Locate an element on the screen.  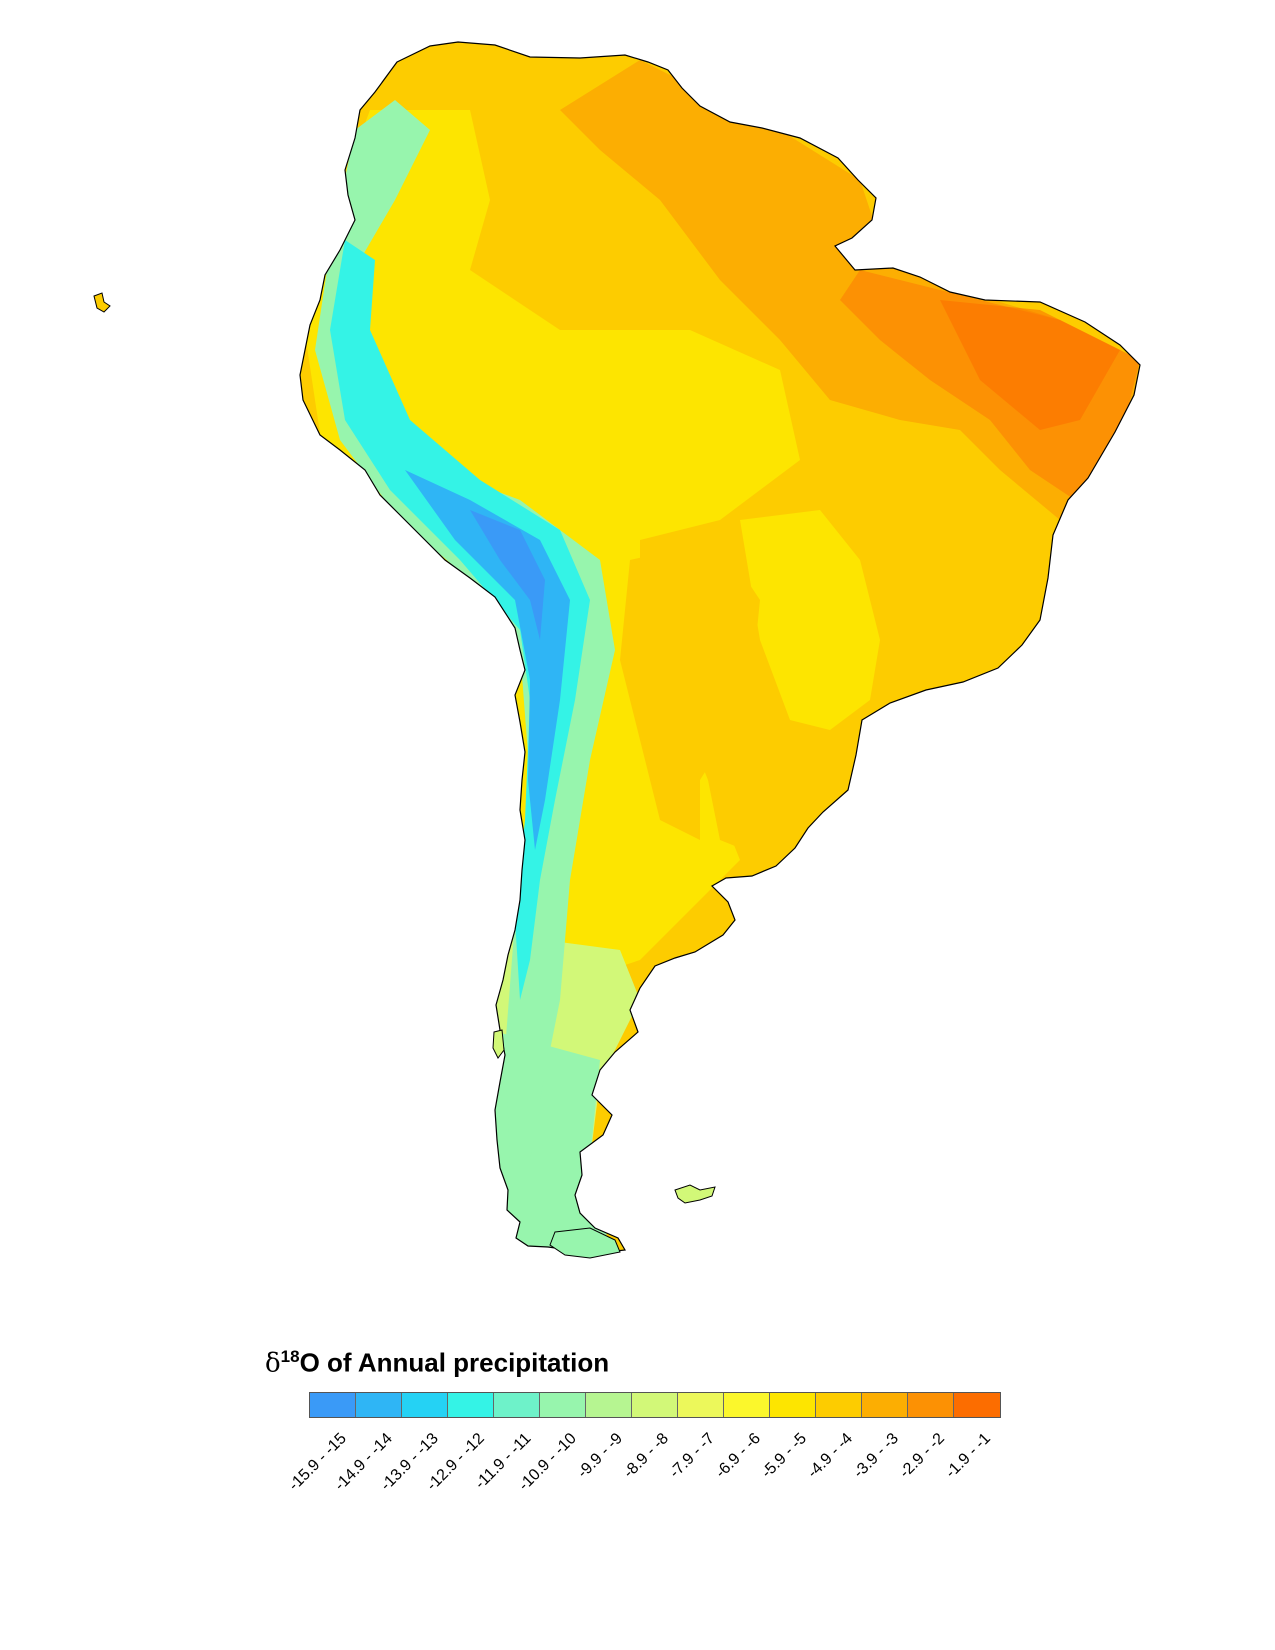
legend-label: -7.9 - -7 is located at coordinates (692, 1456).